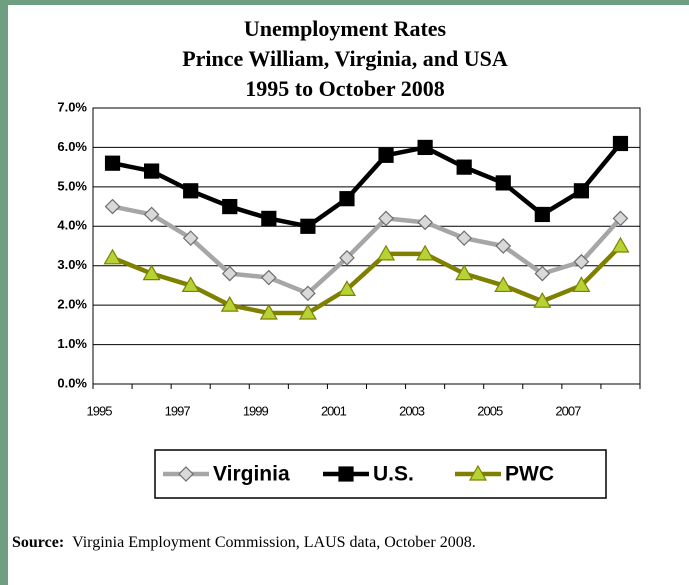 Image resolution: width=689 pixels, height=585 pixels. I want to click on y-tick-label: 1.0%, so click(72, 343).